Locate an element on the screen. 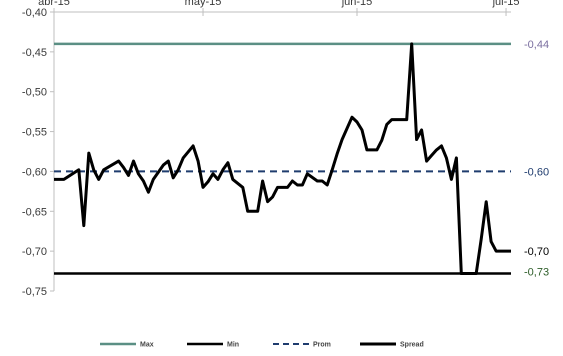  legend-label-min: Min is located at coordinates (233, 345).